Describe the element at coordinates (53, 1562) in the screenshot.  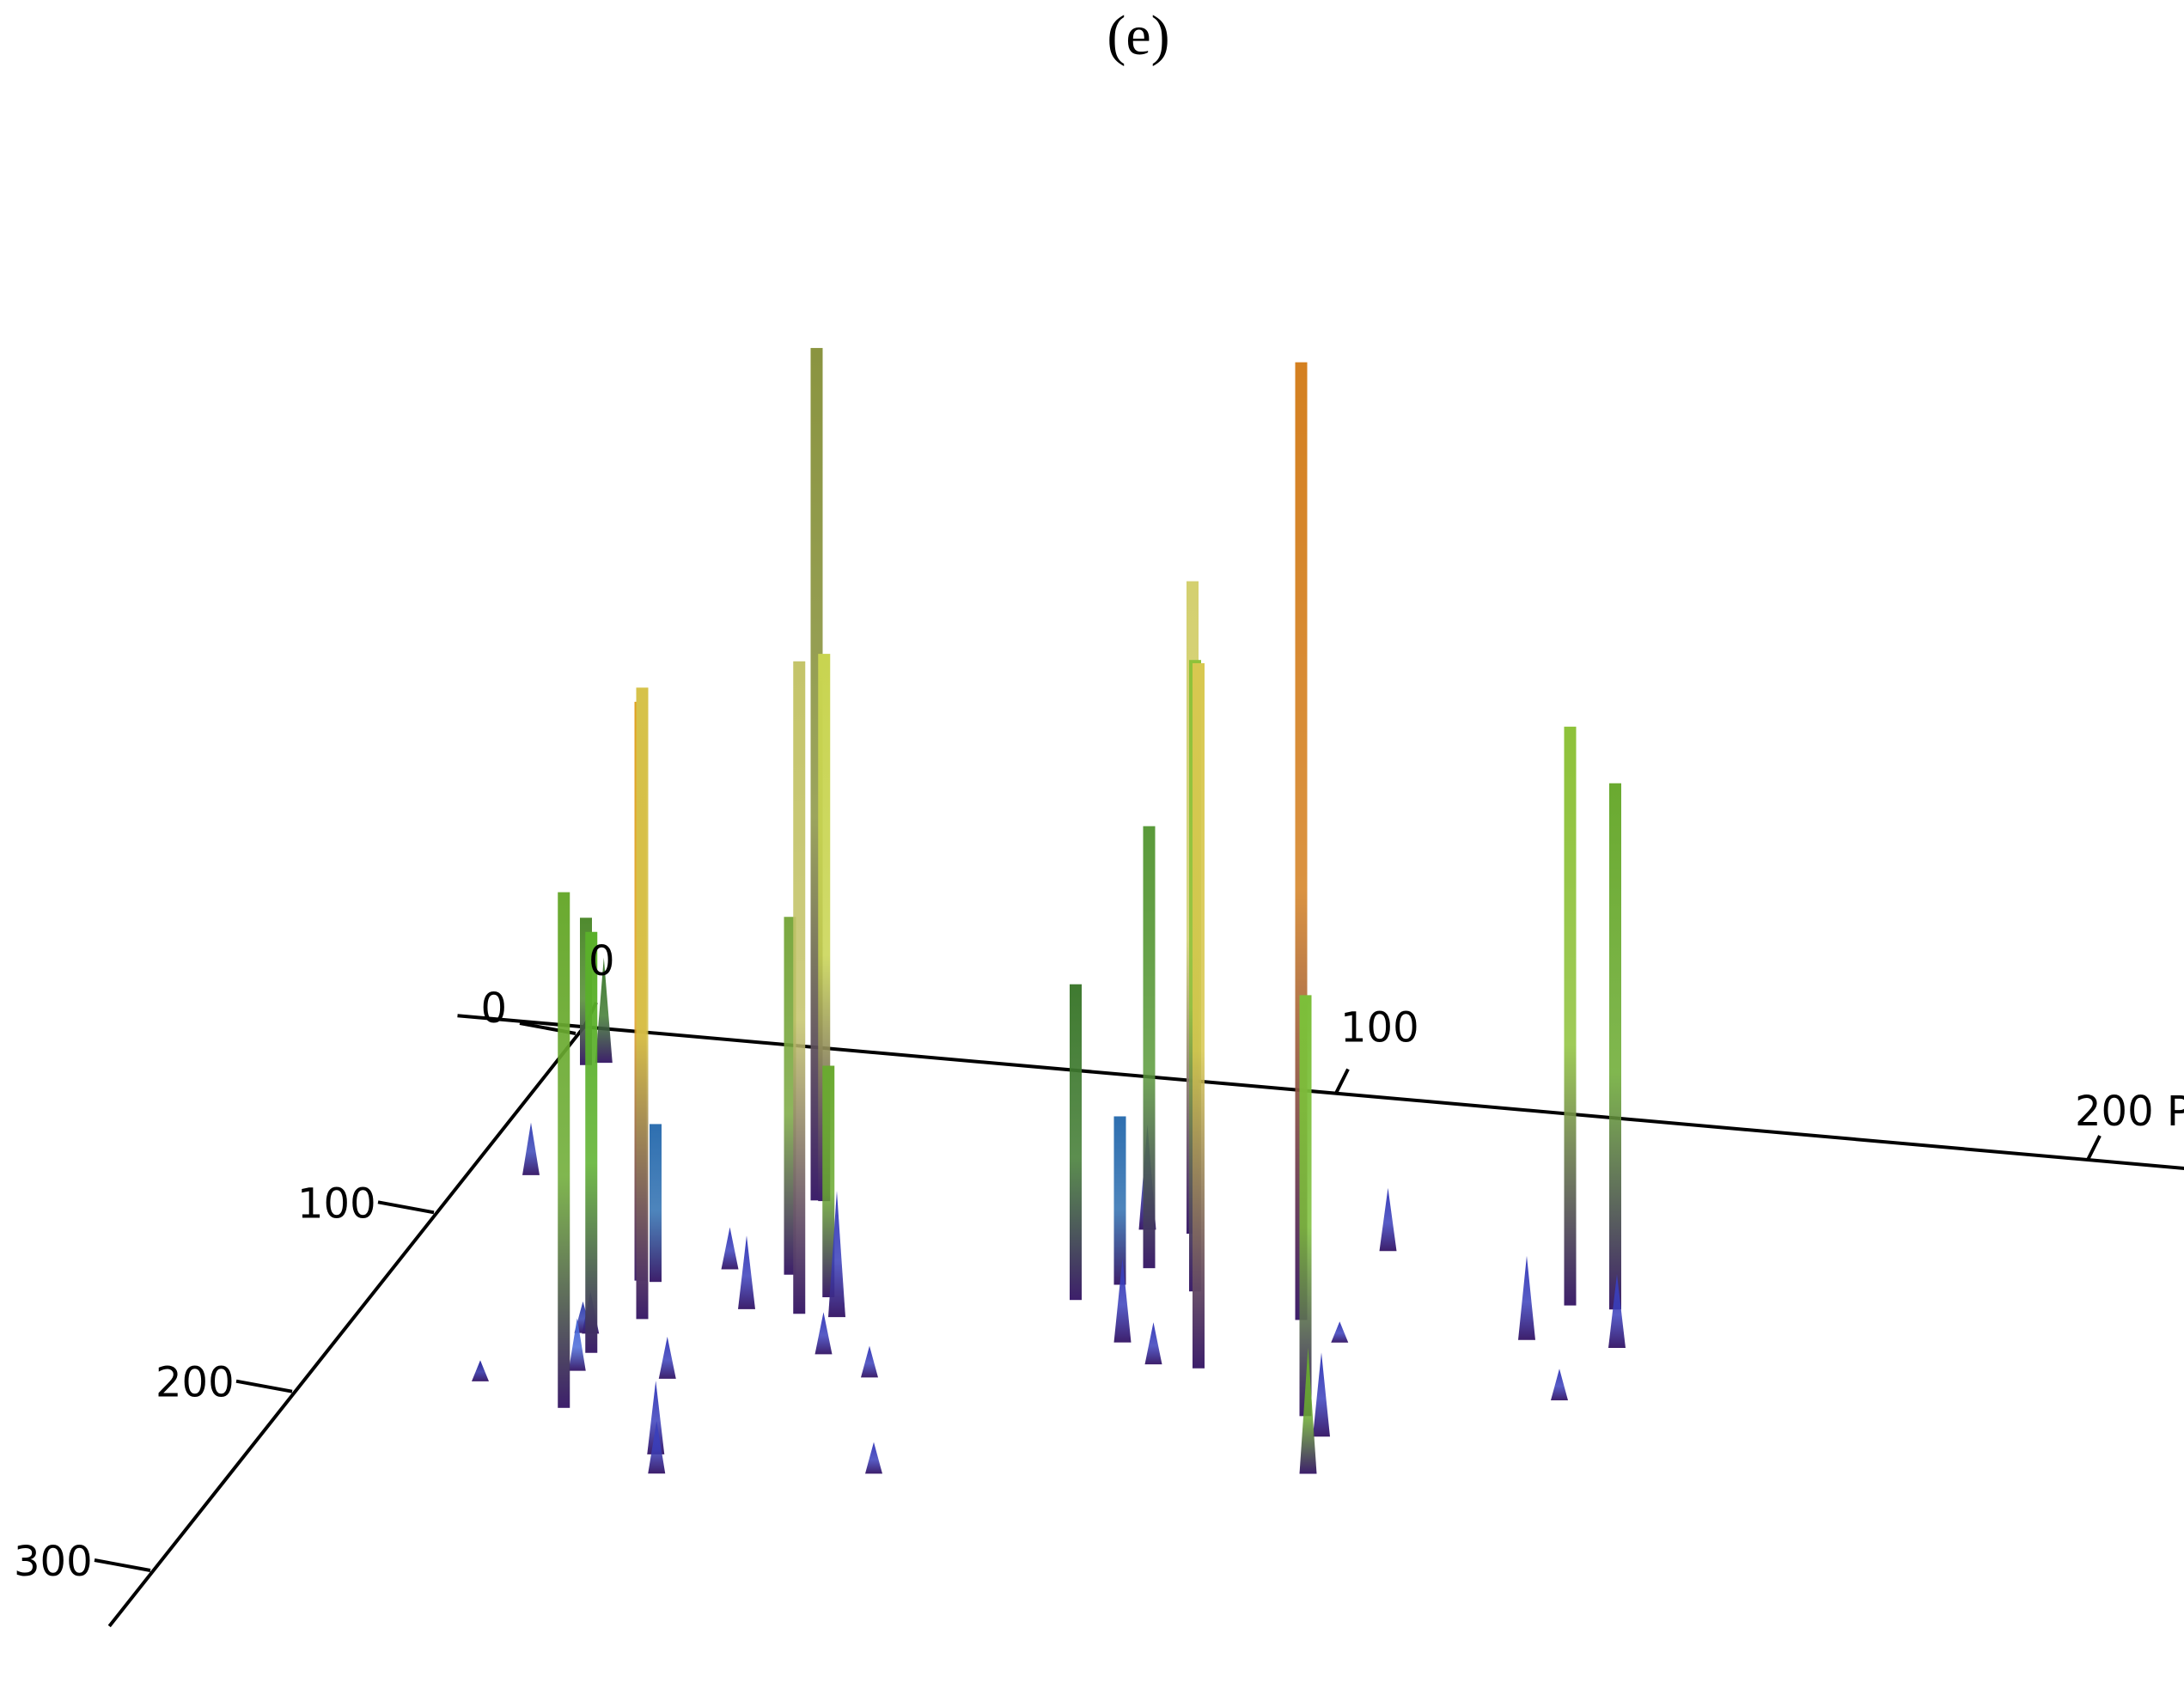
I see `y-tick-label: 300` at that location.